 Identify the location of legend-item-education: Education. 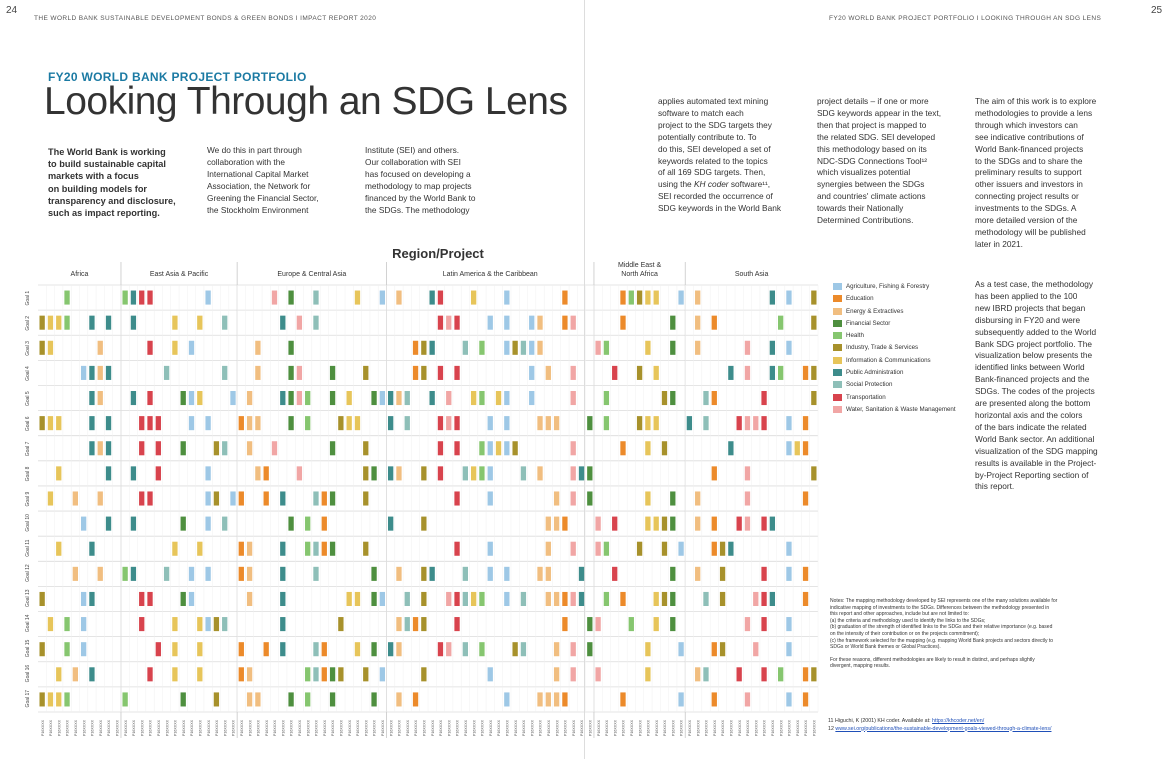
(897, 299).